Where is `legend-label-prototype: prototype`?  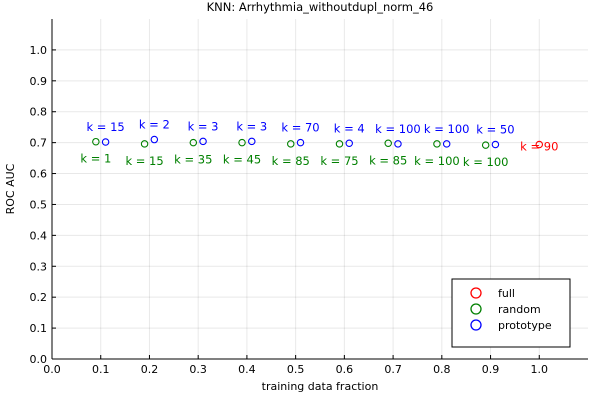 legend-label-prototype: prototype is located at coordinates (525, 325).